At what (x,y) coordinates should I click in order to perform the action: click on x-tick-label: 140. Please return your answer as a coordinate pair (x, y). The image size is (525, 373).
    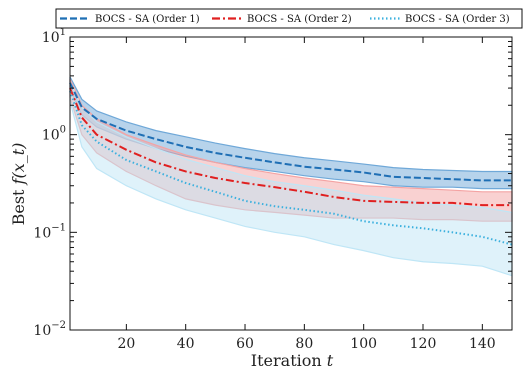
    Looking at the image, I should click on (482, 344).